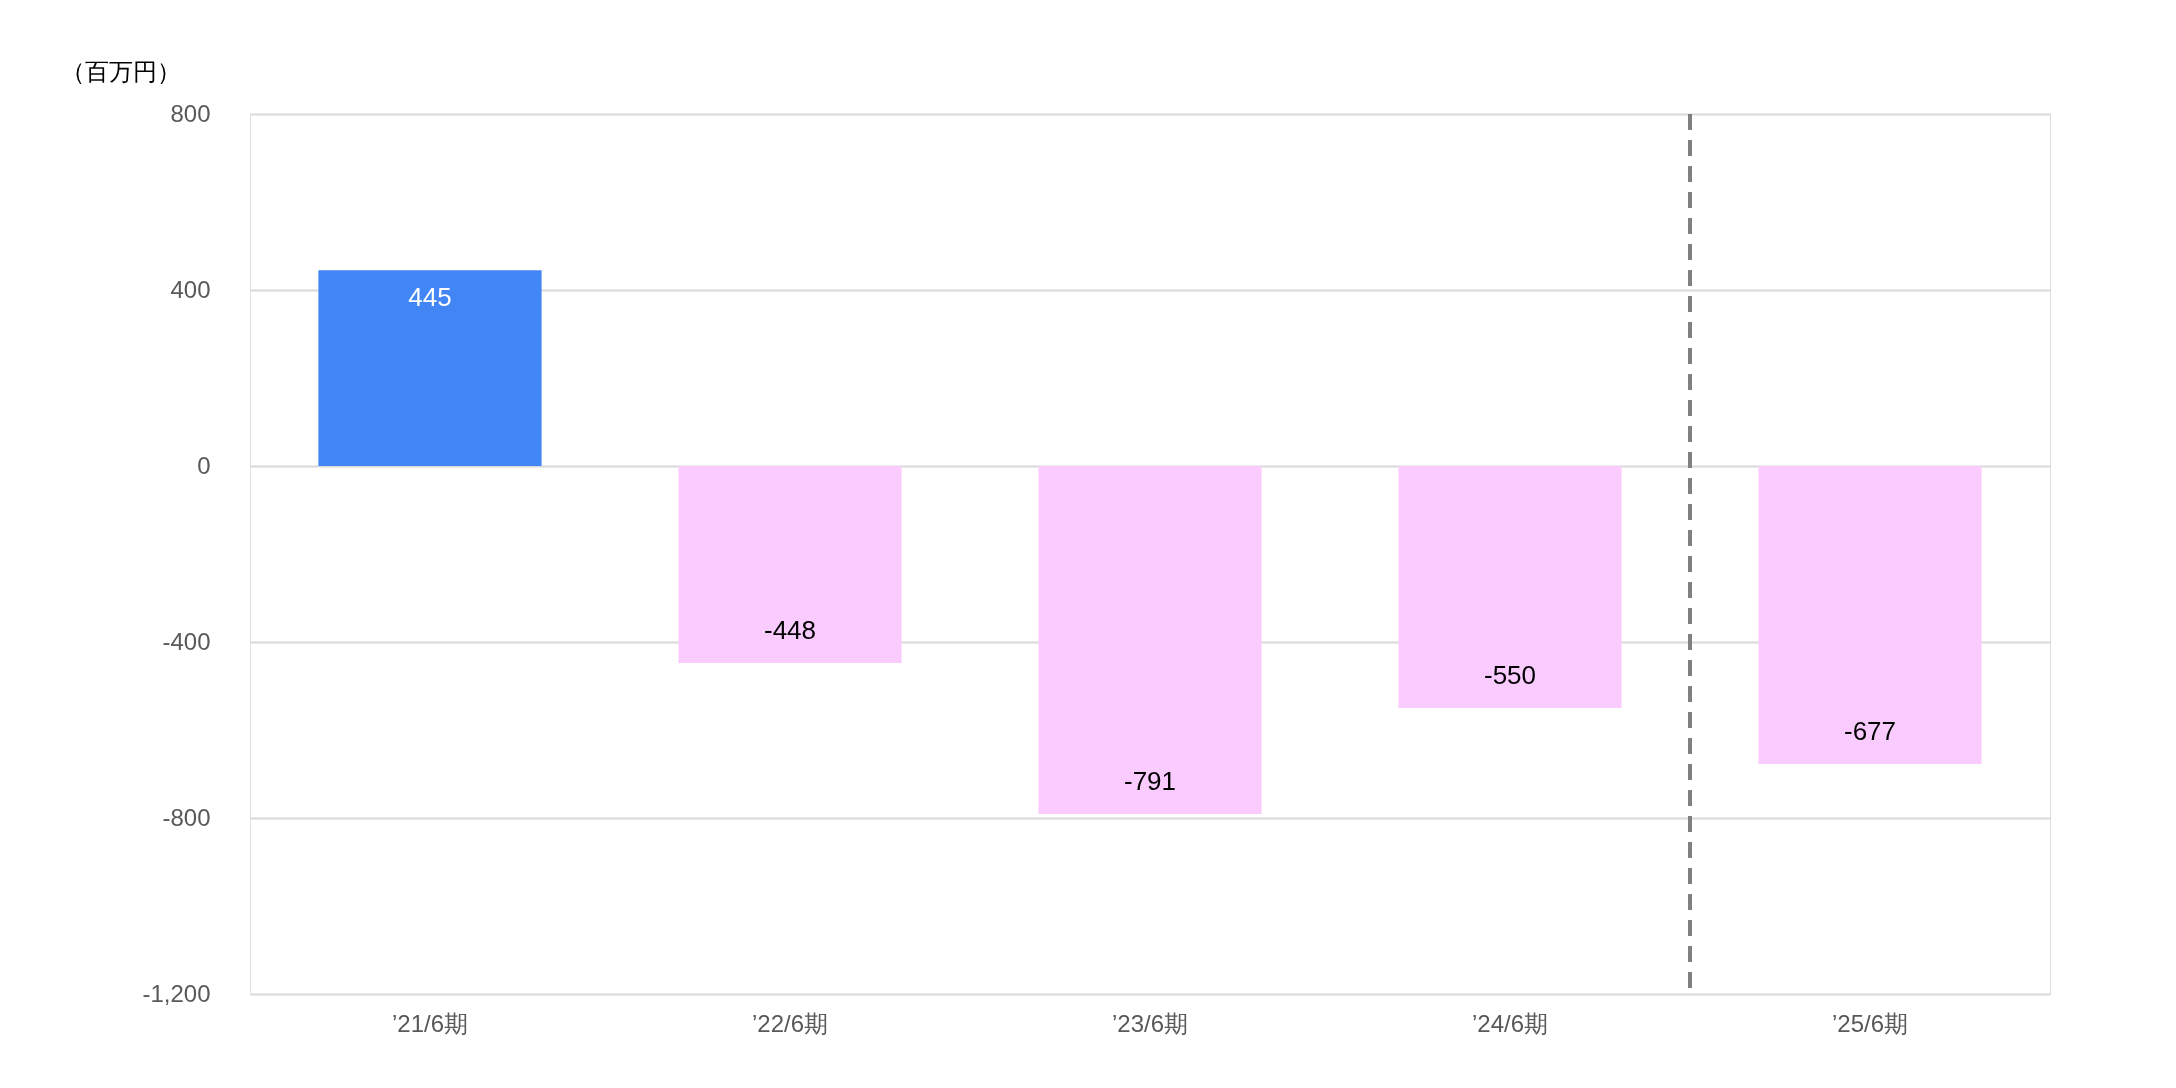  Describe the element at coordinates (1510, 1023) in the screenshot. I see `x-tick-label: ’24/6期` at that location.